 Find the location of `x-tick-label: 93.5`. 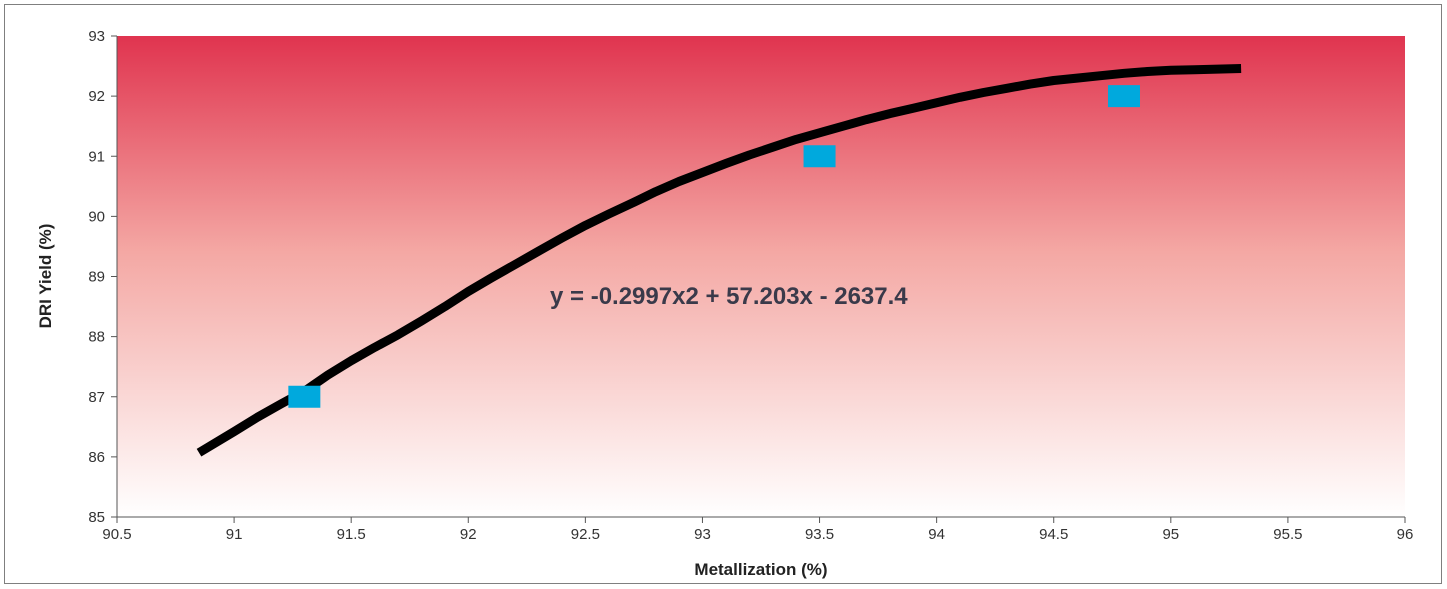

x-tick-label: 93.5 is located at coordinates (819, 534).